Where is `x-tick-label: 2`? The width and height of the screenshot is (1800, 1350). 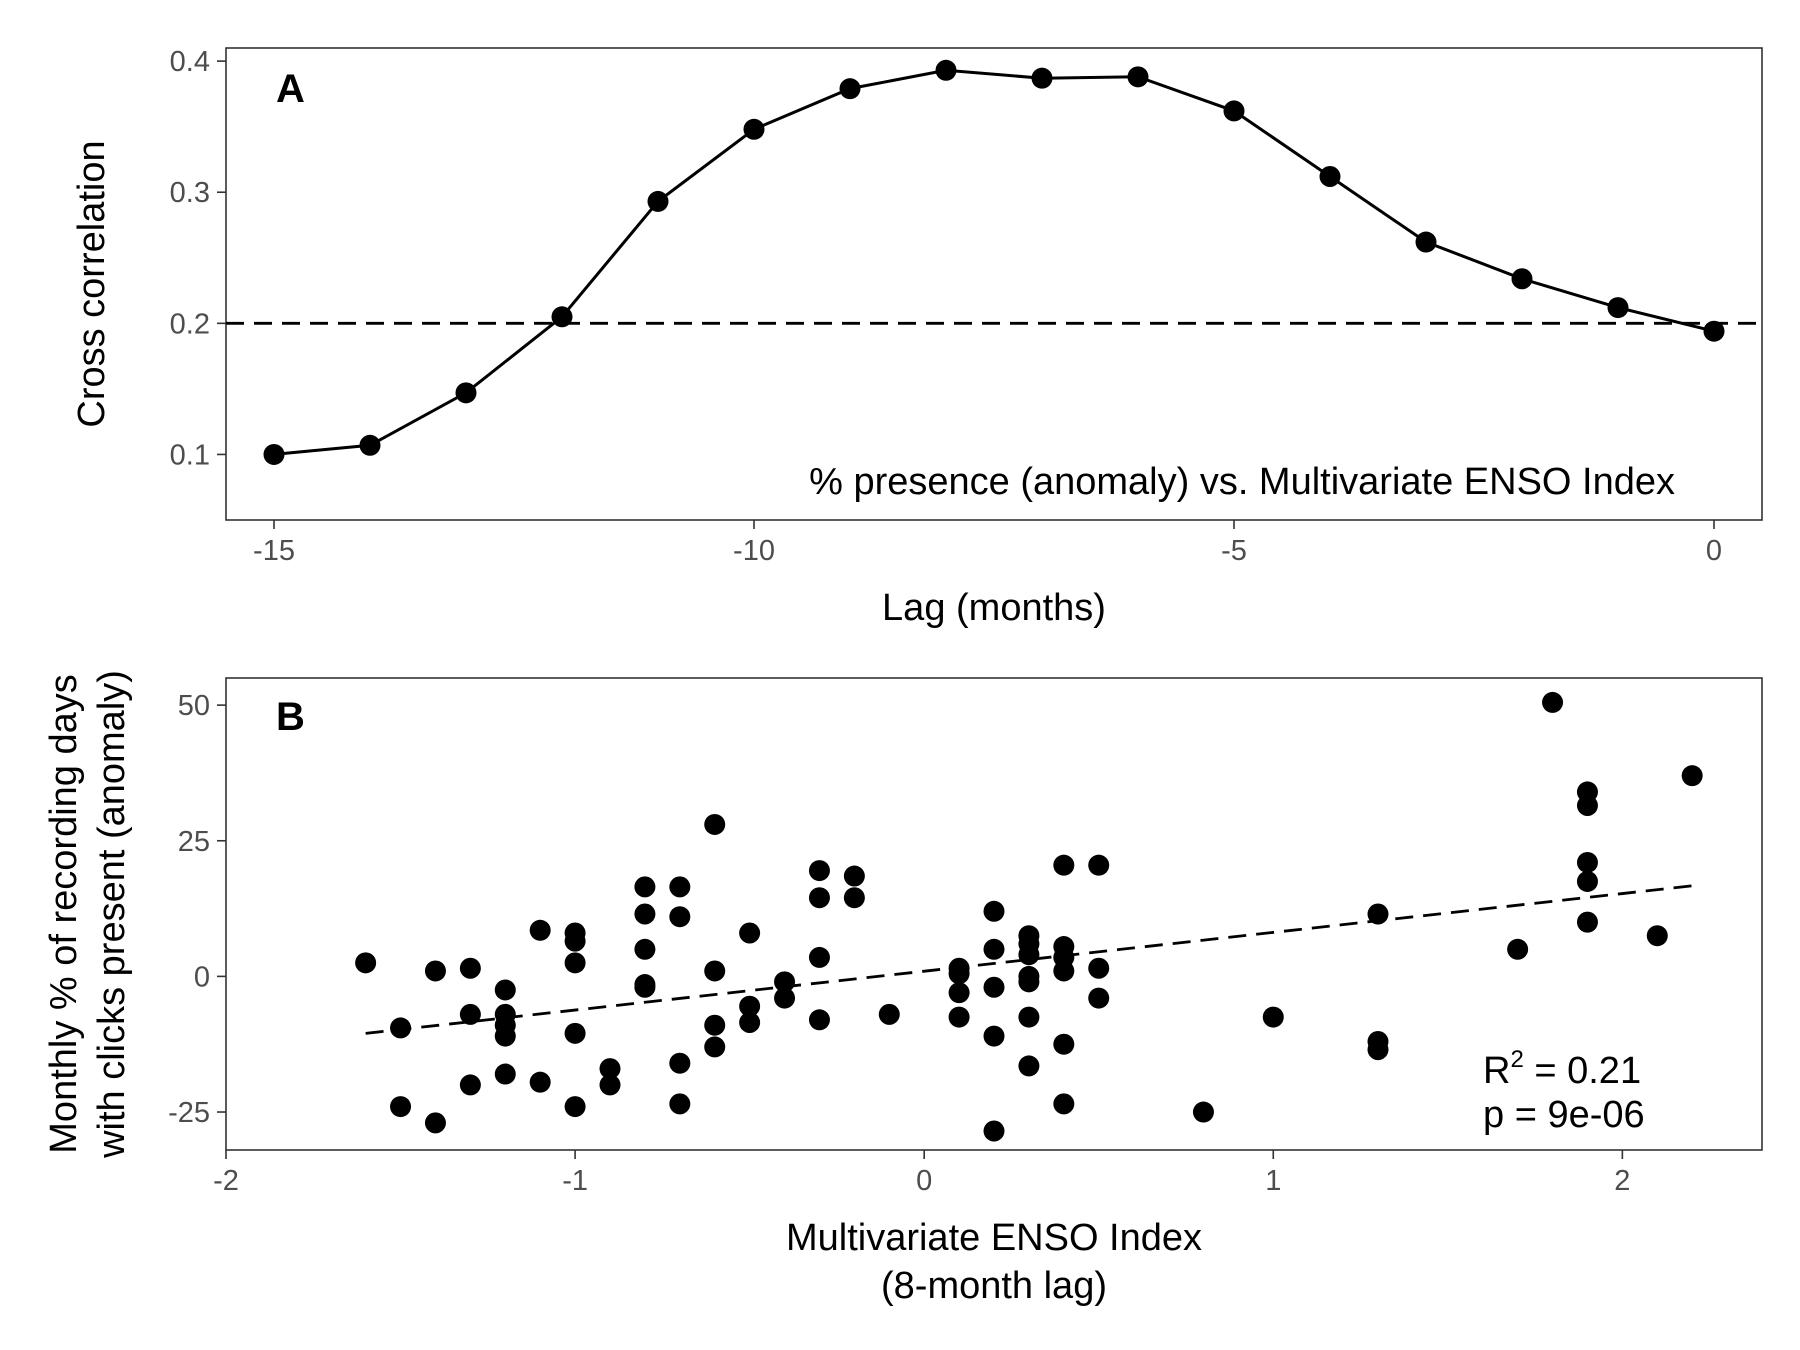
x-tick-label: 2 is located at coordinates (1622, 1181).